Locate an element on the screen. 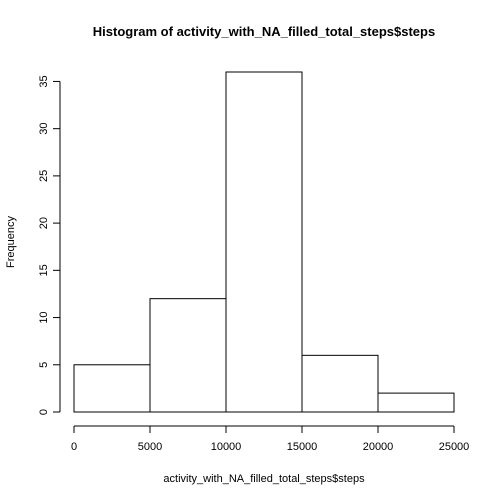 Image resolution: width=500 pixels, height=500 pixels. x-tick-label-1: 5000 is located at coordinates (150, 447).